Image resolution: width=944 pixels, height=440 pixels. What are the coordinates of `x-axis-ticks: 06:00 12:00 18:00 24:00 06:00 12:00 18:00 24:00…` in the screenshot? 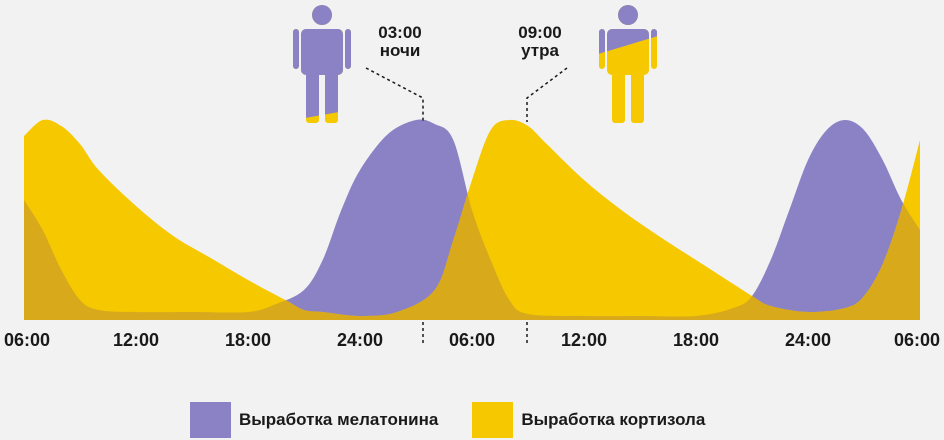 It's located at (472, 340).